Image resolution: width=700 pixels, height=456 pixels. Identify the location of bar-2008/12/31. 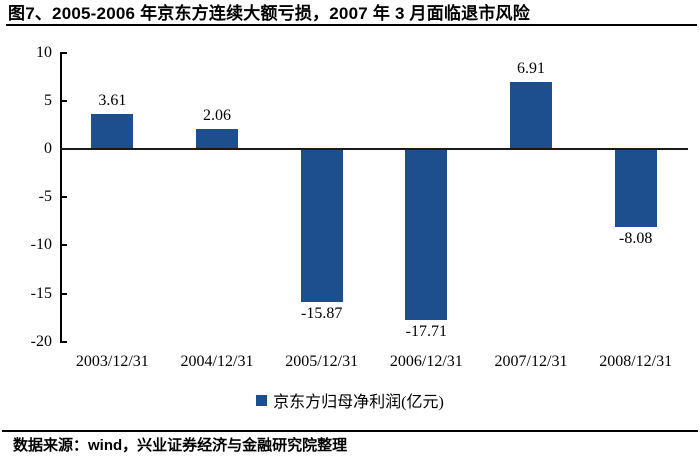
(635, 188).